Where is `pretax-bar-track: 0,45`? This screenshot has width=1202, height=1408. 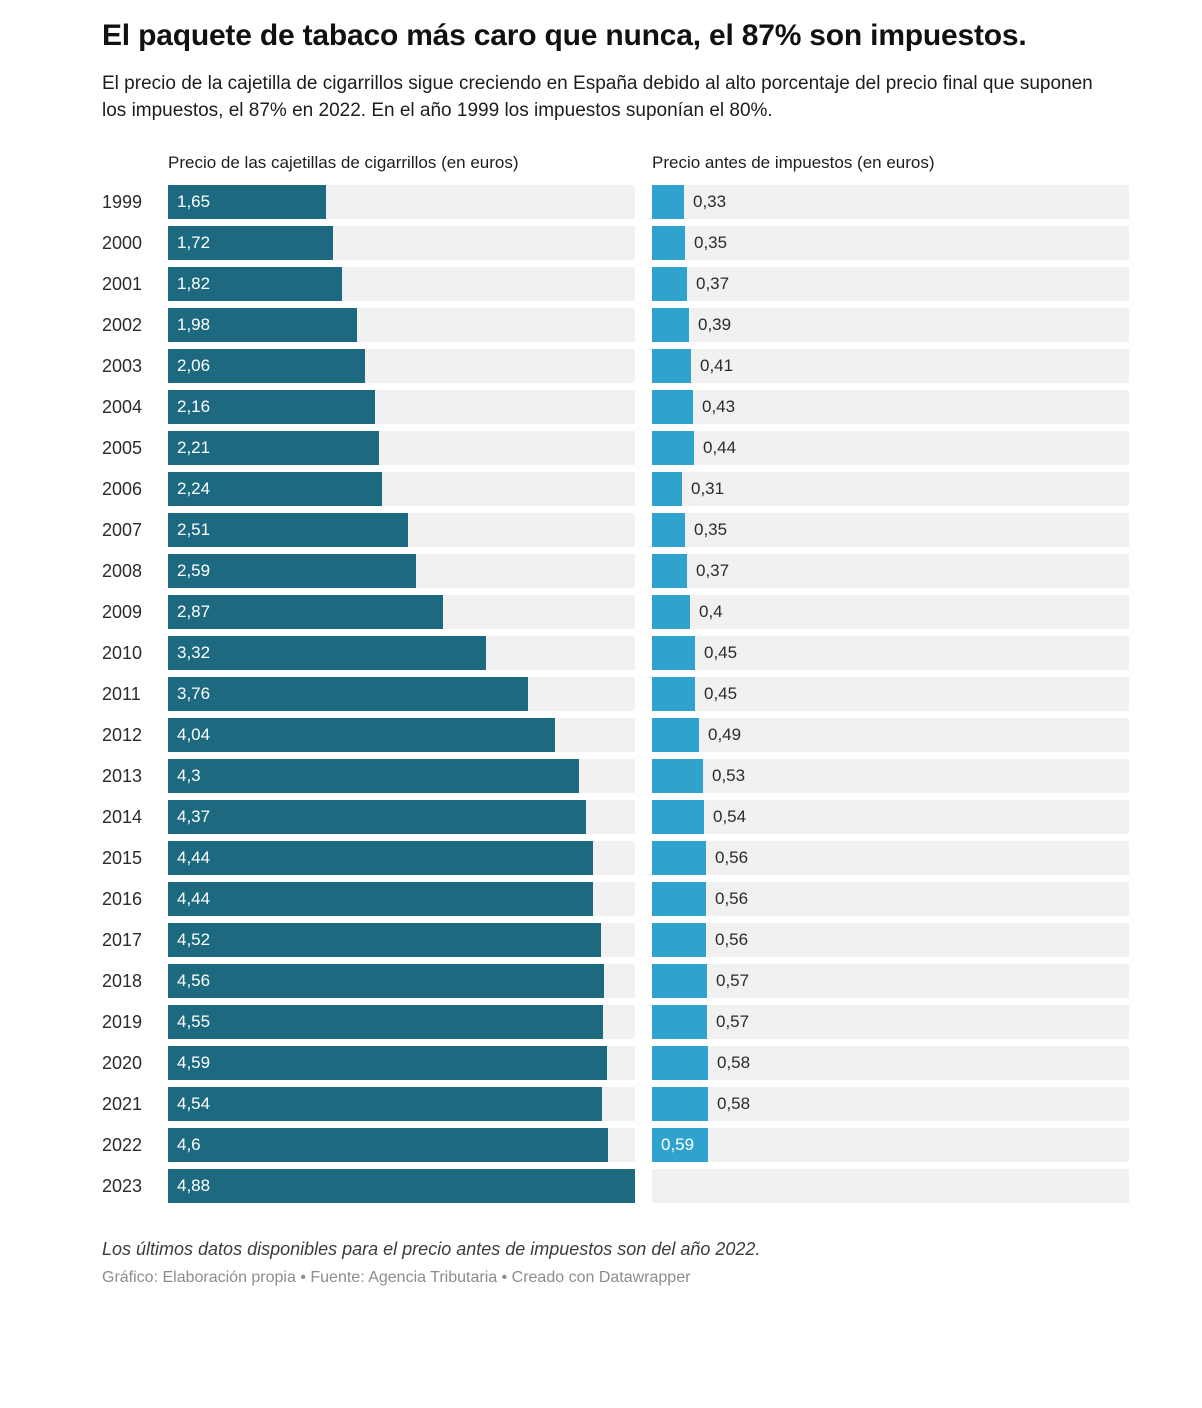 pretax-bar-track: 0,45 is located at coordinates (890, 653).